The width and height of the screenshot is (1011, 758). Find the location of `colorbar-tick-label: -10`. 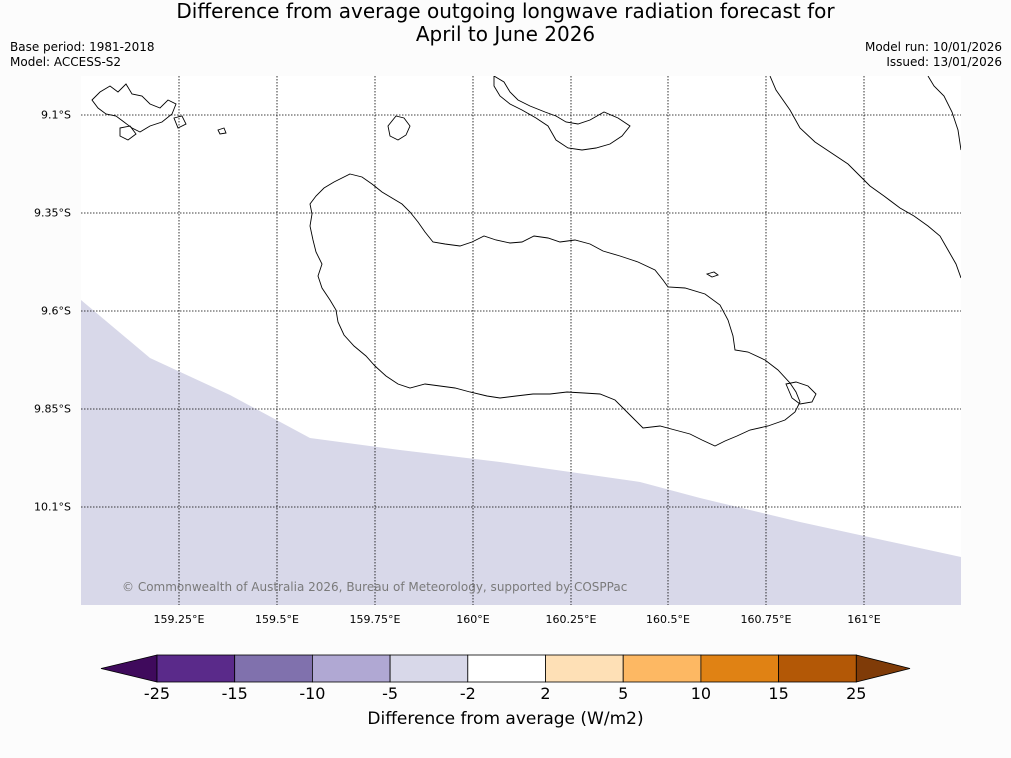

colorbar-tick-label: -10 is located at coordinates (312, 693).